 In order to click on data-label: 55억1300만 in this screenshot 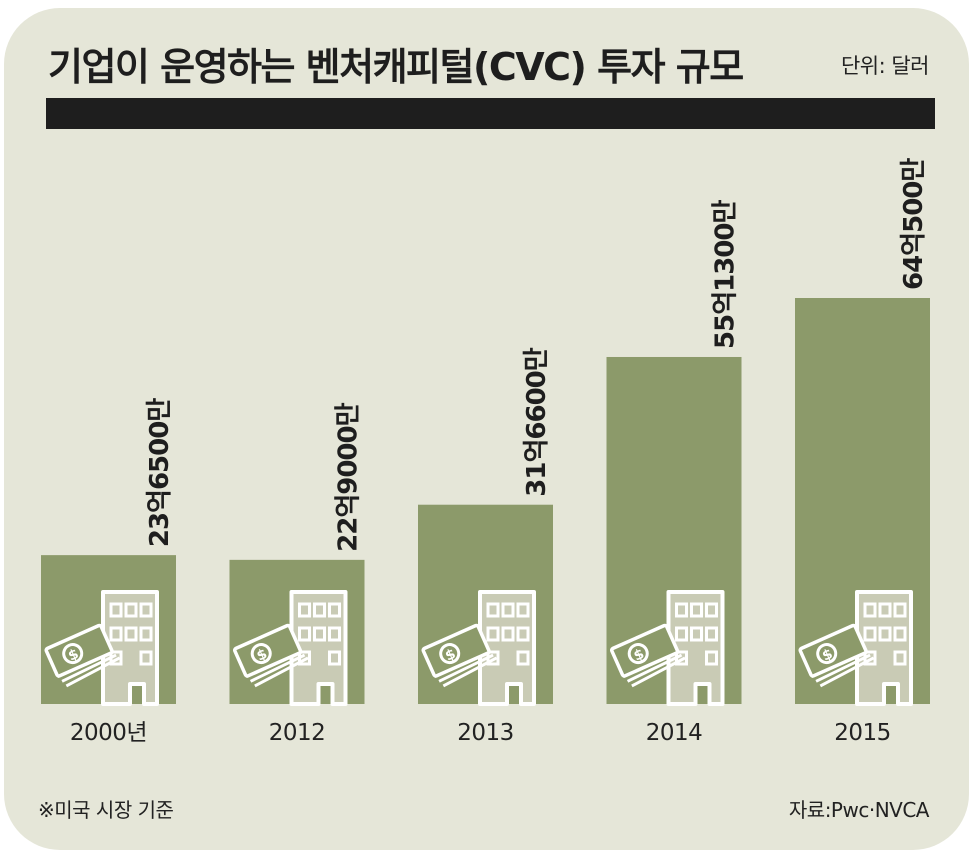, I will do `click(726, 274)`.